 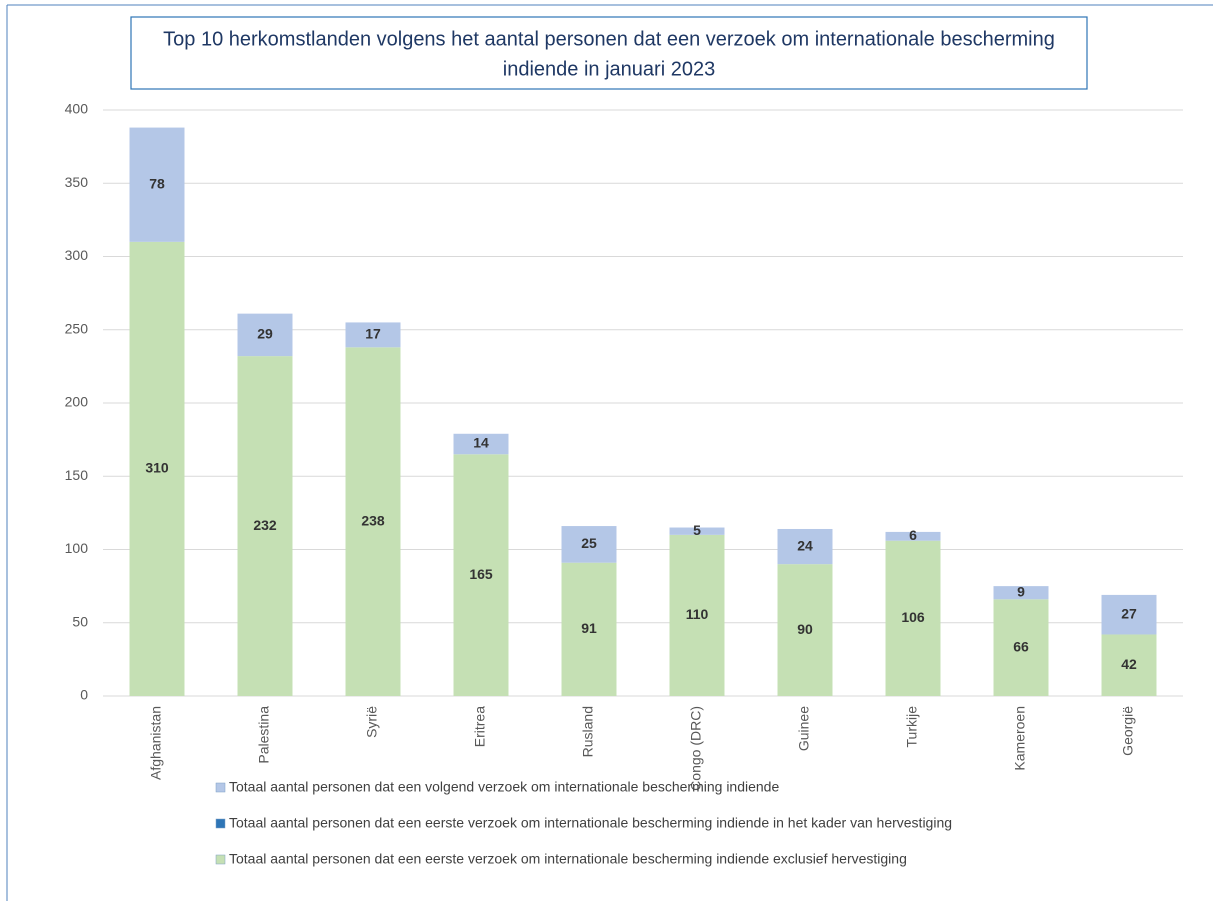 I want to click on x-tick-label: Guinee, so click(x=804, y=728).